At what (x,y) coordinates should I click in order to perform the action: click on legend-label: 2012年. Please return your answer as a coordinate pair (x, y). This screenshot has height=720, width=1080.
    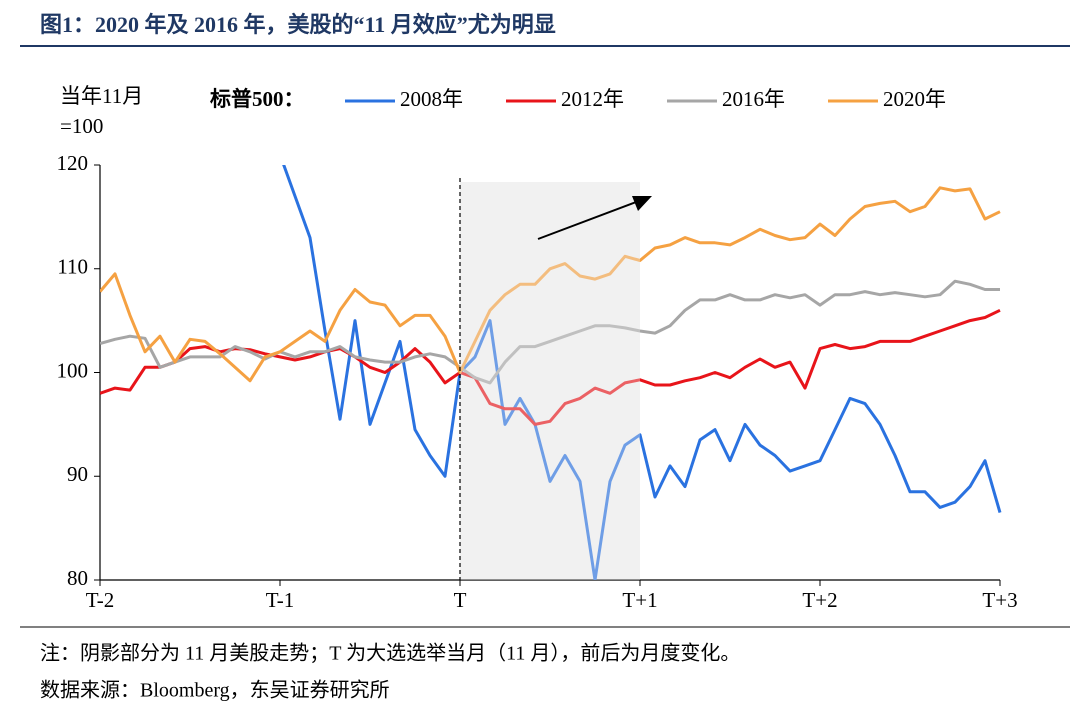
    Looking at the image, I should click on (592, 99).